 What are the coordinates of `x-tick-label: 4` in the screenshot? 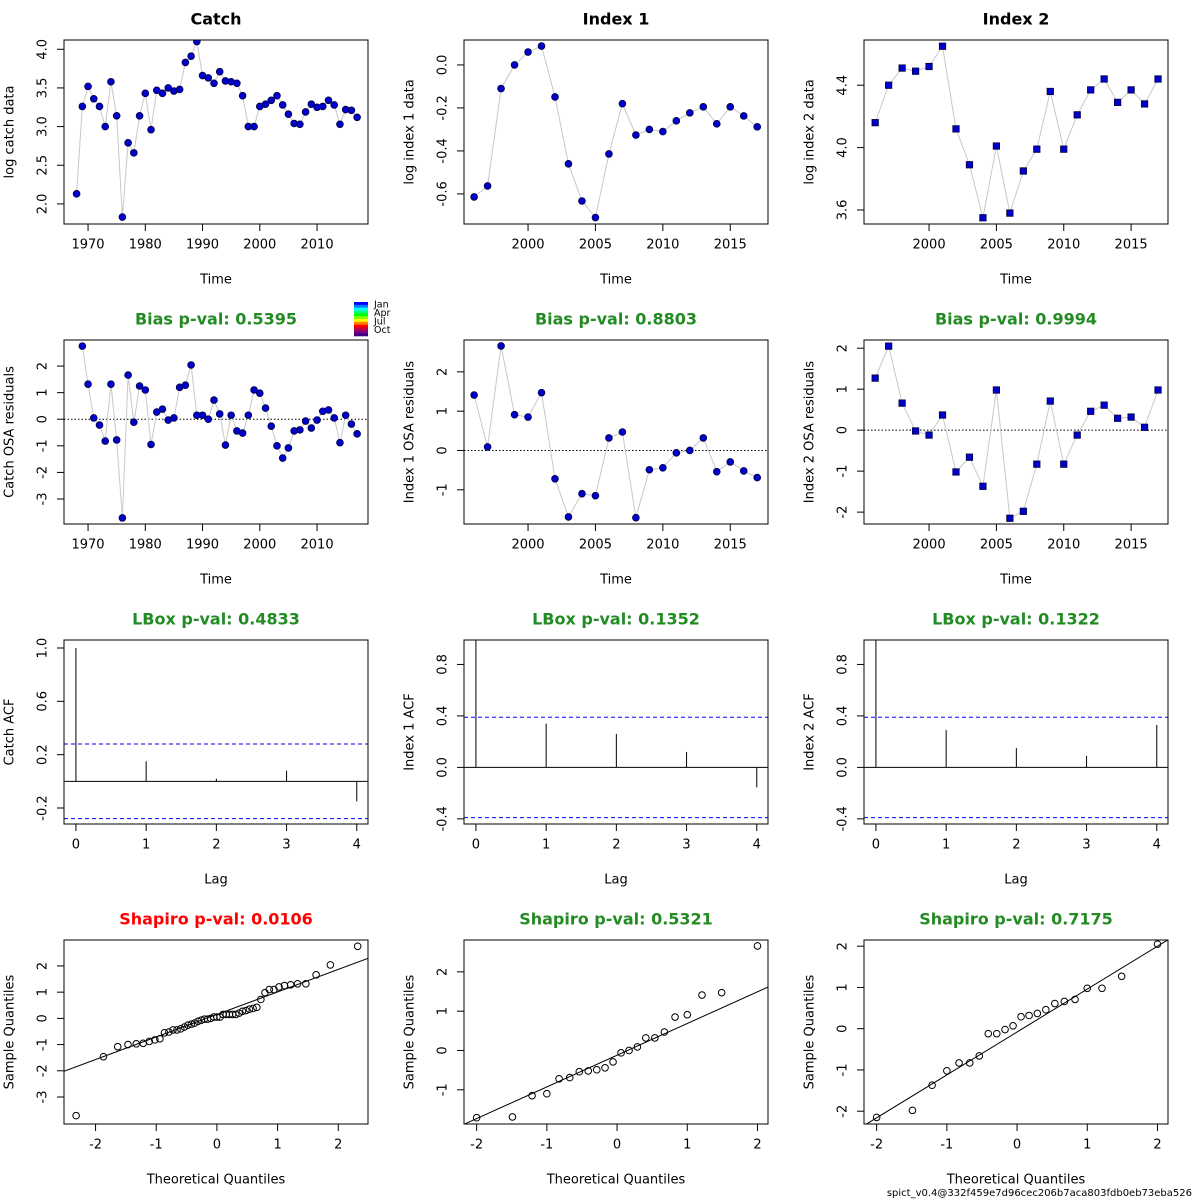 It's located at (1157, 845).